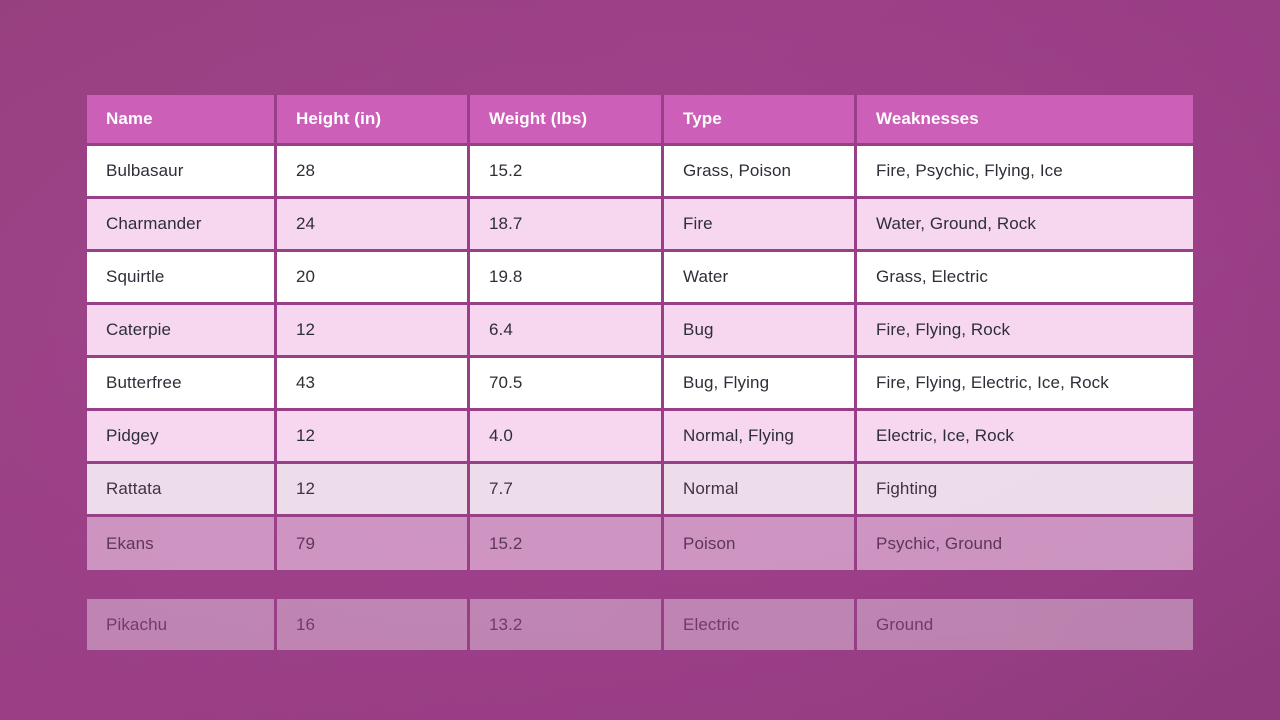 Image resolution: width=1280 pixels, height=720 pixels. I want to click on cell-type: Water, so click(760, 278).